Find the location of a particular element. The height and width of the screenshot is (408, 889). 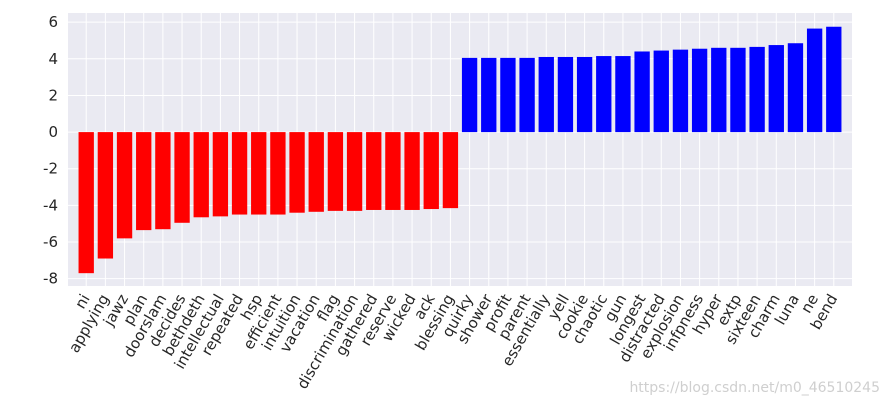

y-tick-label: 4 is located at coordinates (53, 59).